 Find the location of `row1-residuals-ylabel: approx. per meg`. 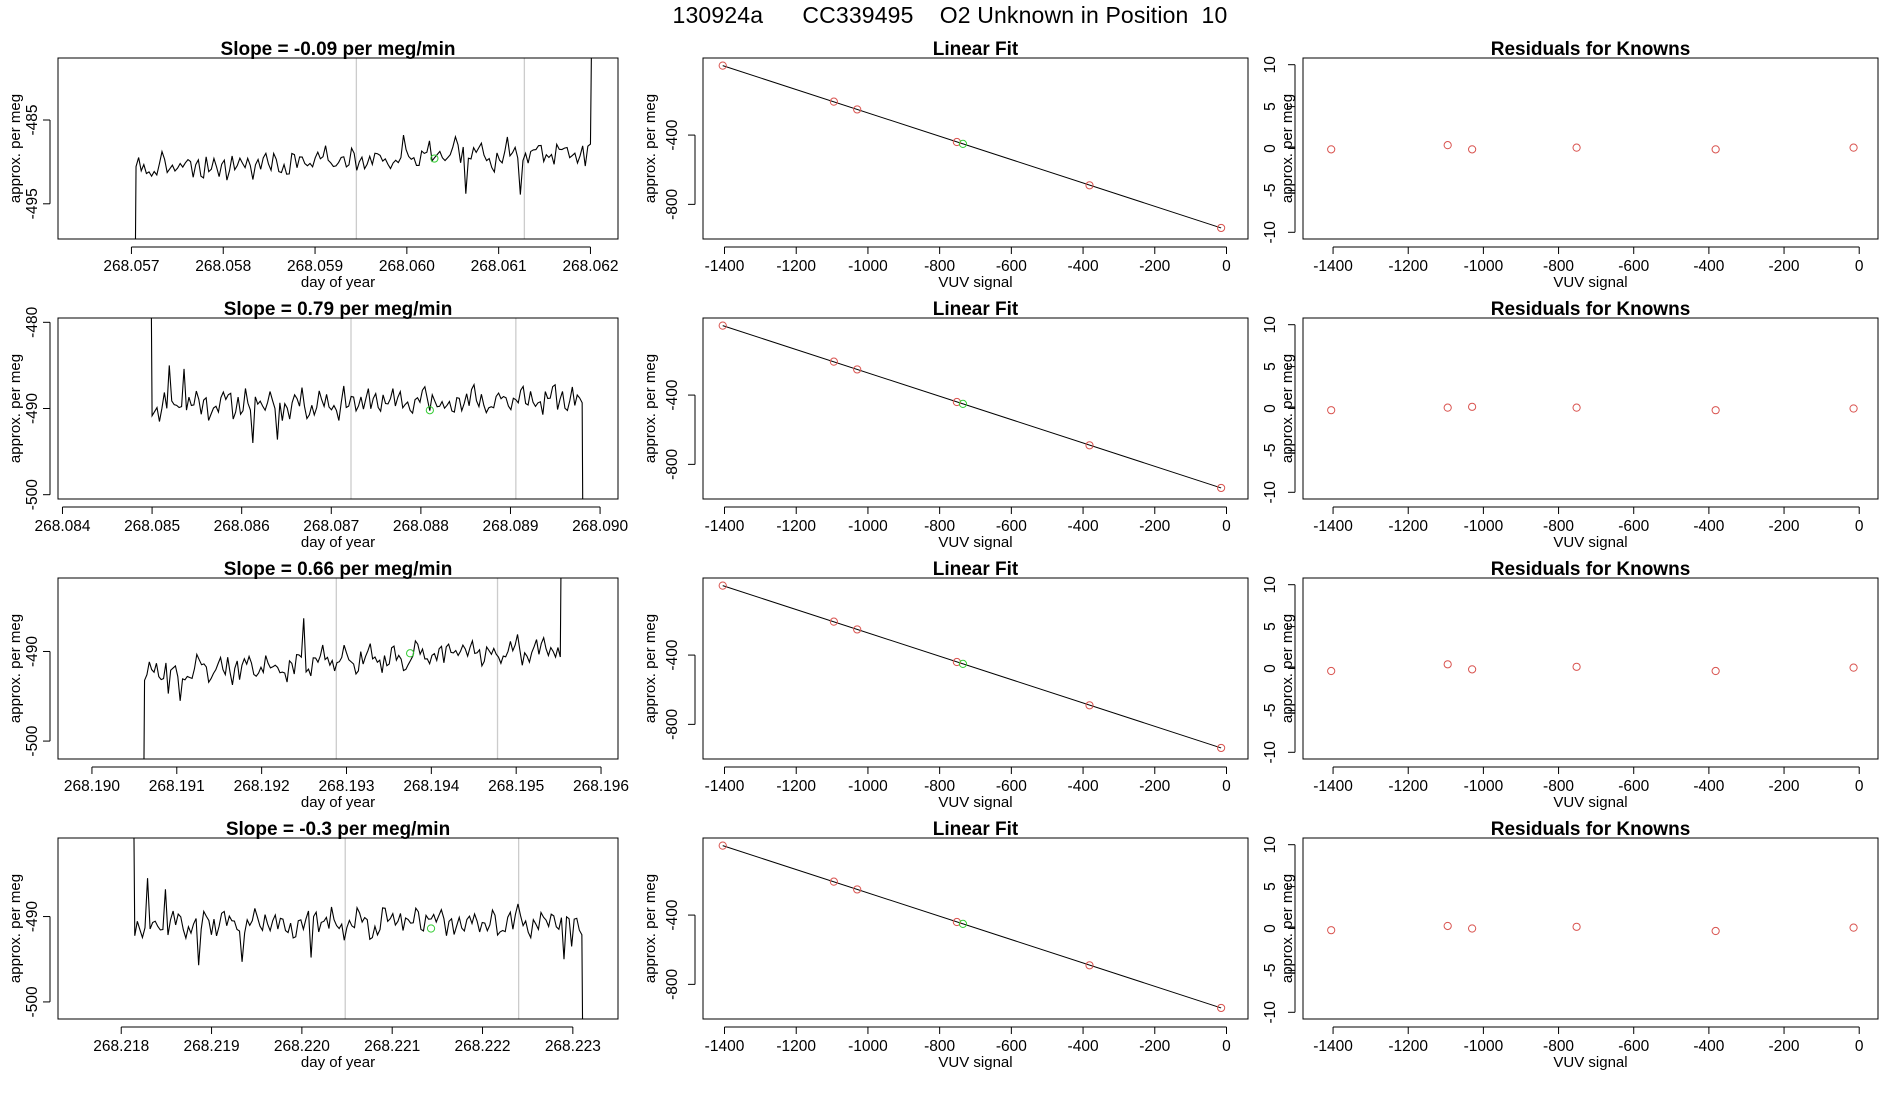

row1-residuals-ylabel: approx. per meg is located at coordinates (1287, 148).